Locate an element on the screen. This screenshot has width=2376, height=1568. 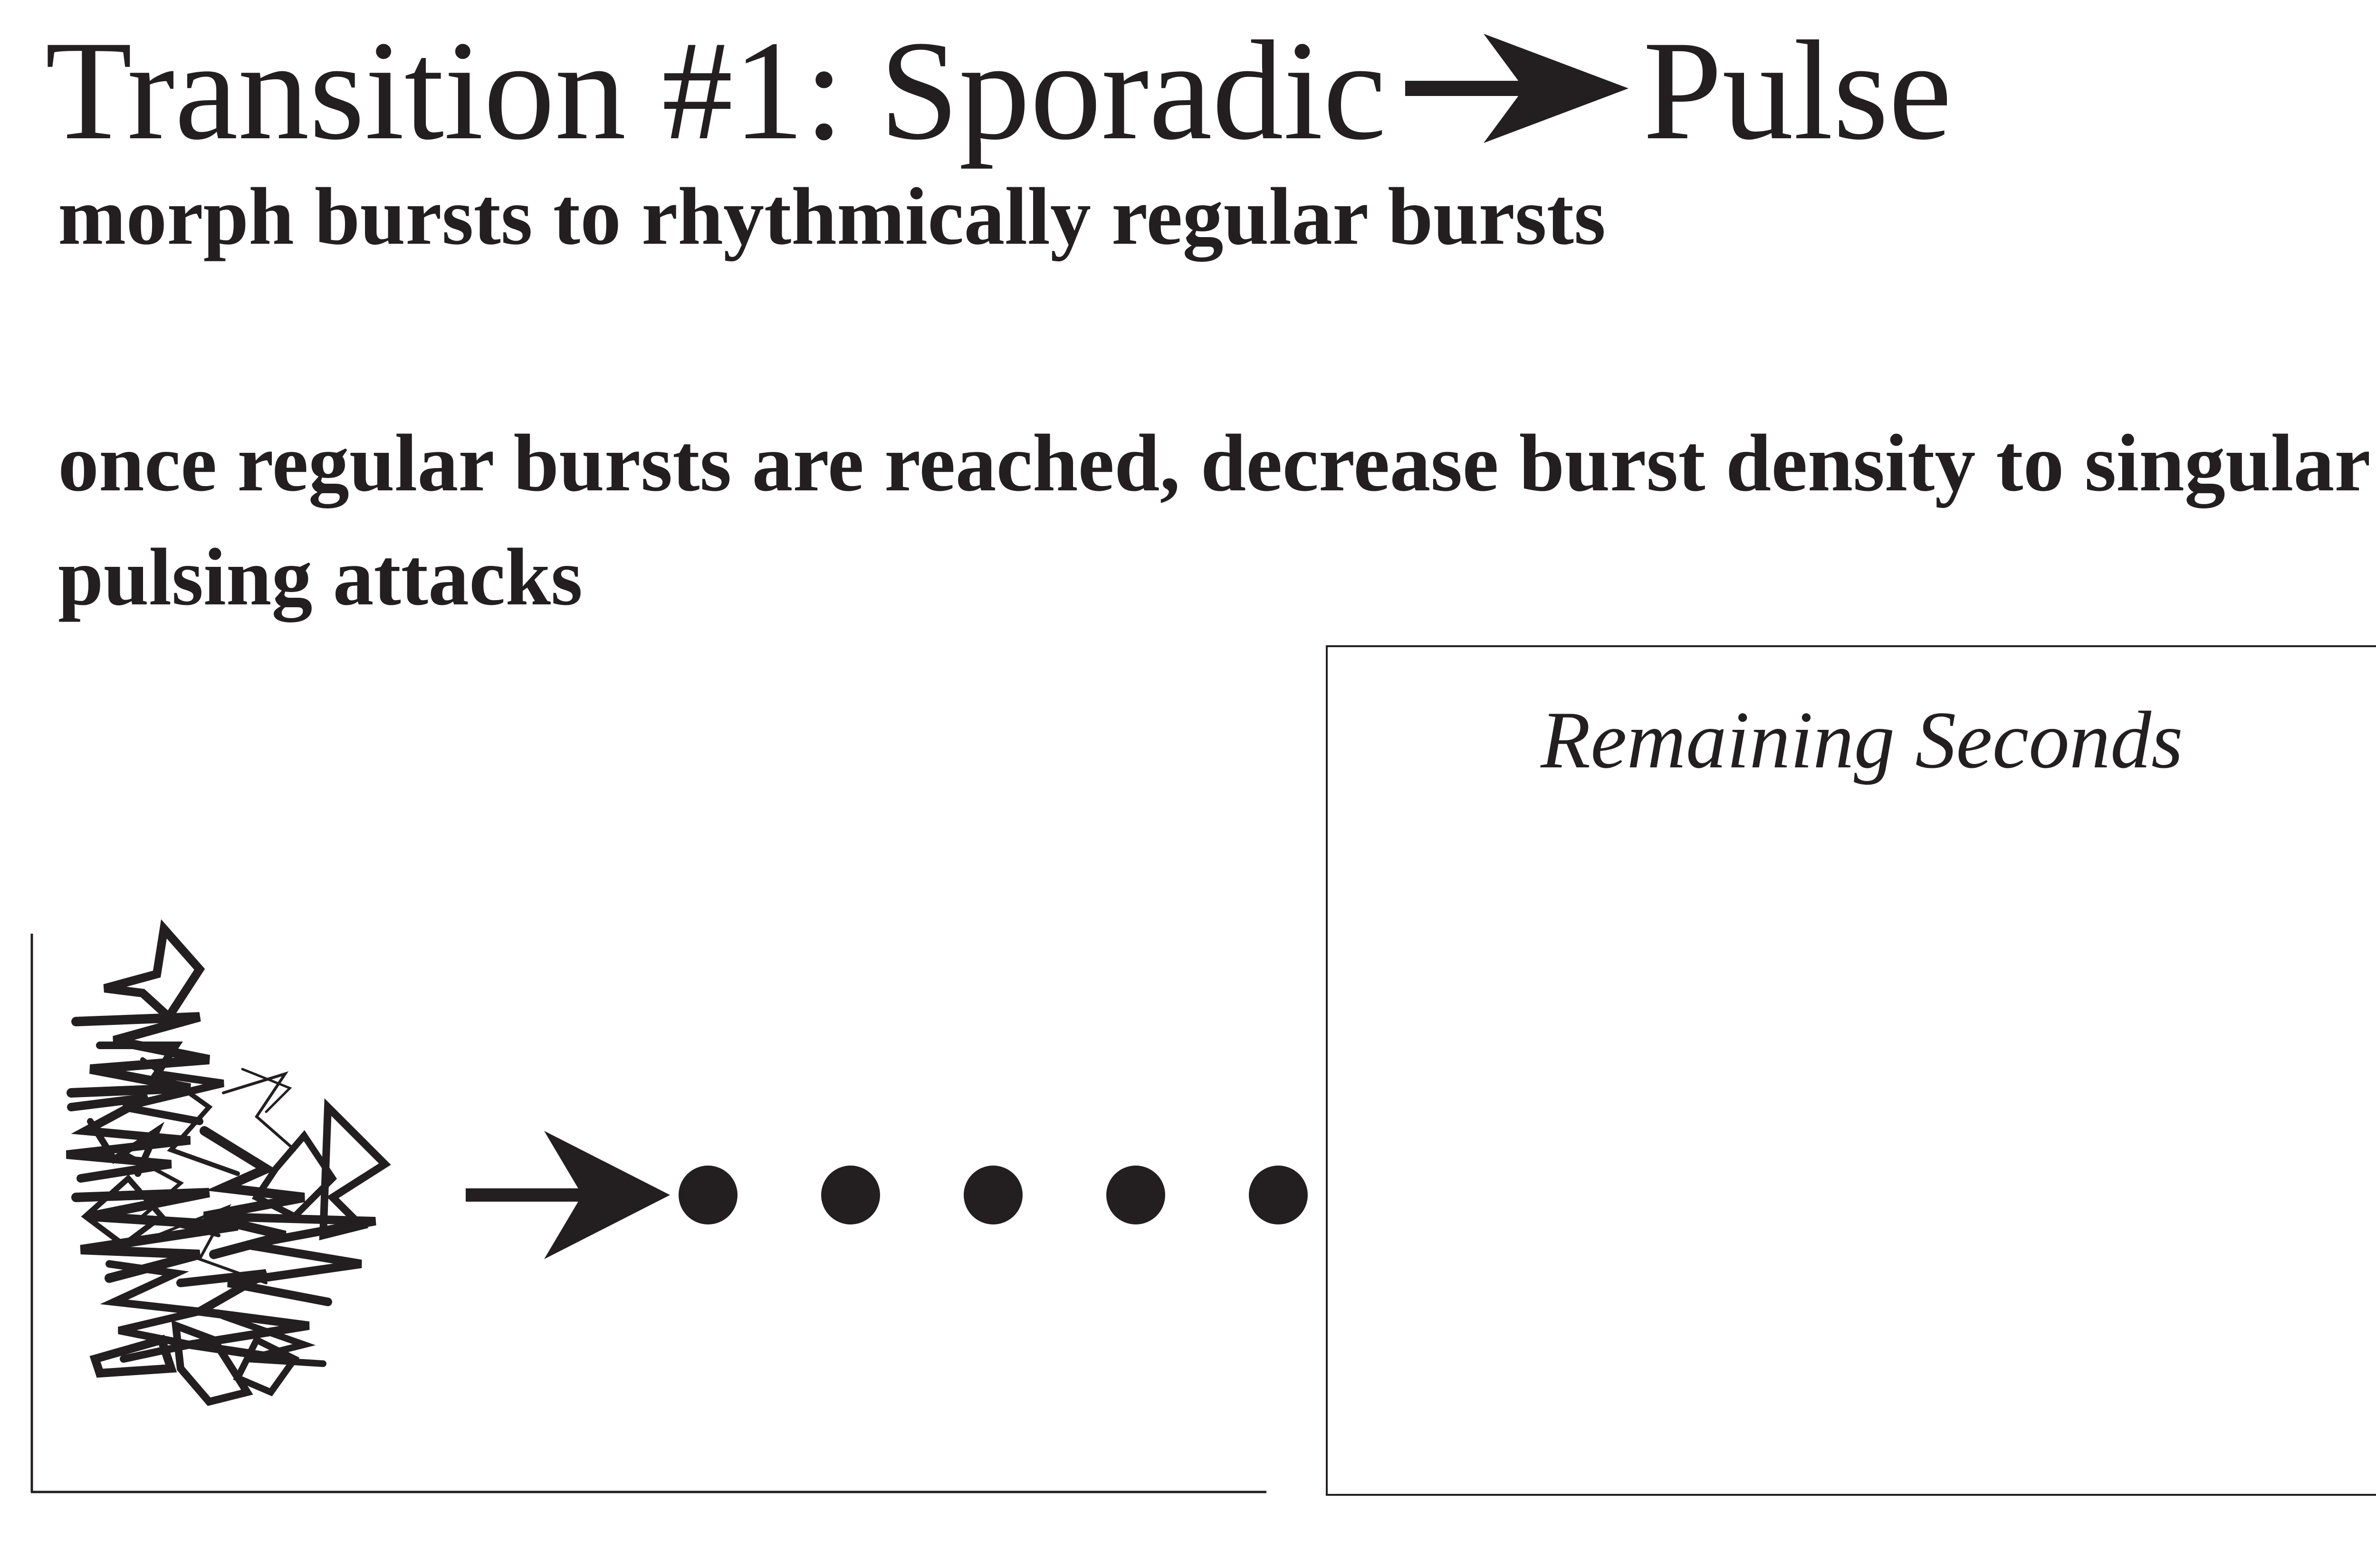
page-title: Transition #1: Sporadic Pulse is located at coordinates (998, 91).